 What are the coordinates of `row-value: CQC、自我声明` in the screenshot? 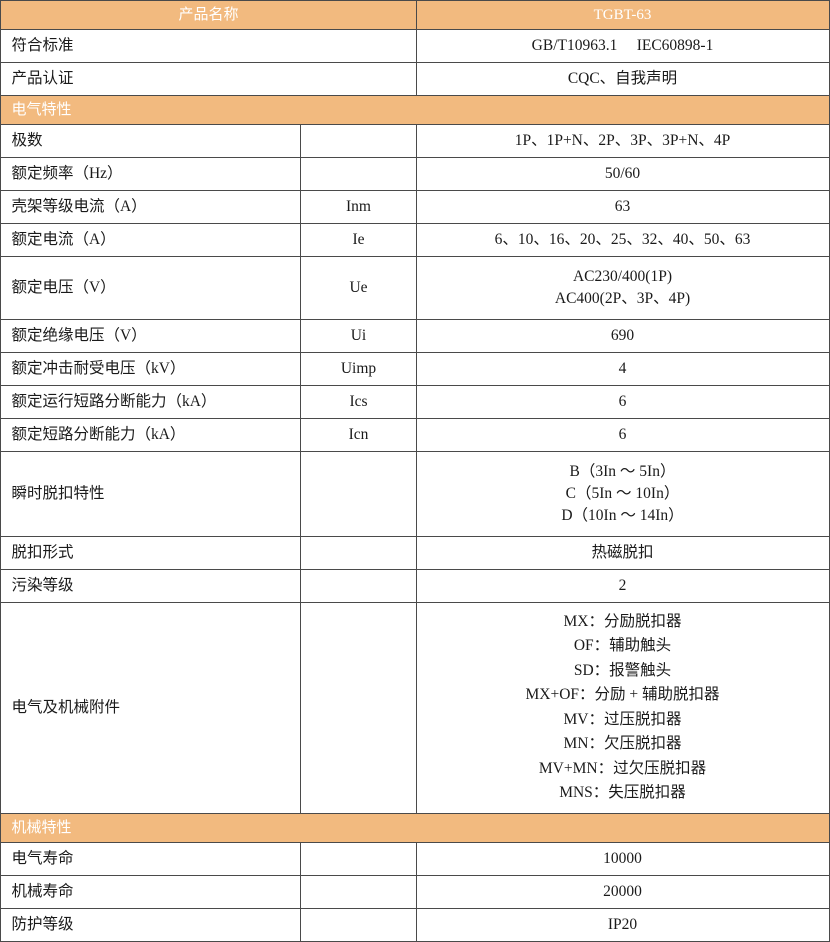 It's located at (622, 78).